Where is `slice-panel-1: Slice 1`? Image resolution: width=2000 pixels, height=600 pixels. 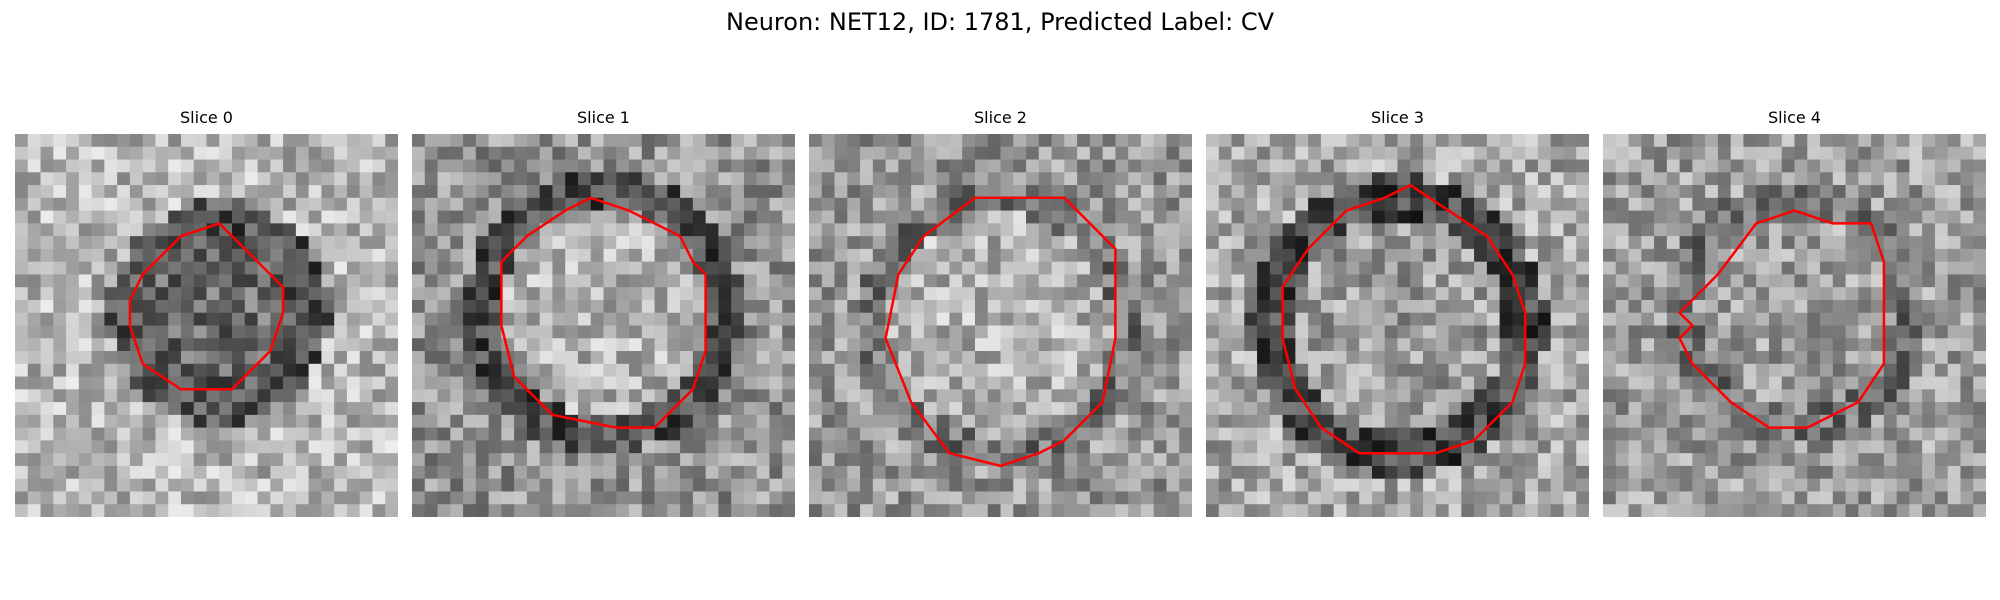
slice-panel-1: Slice 1 is located at coordinates (603, 313).